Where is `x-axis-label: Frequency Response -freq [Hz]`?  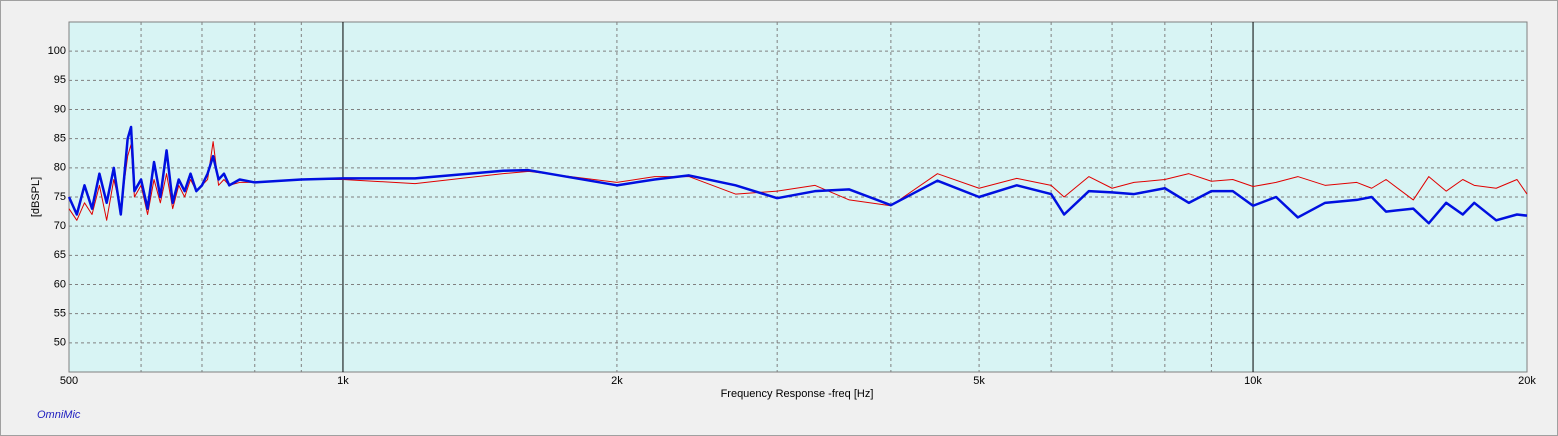 x-axis-label: Frequency Response -freq [Hz] is located at coordinates (797, 394).